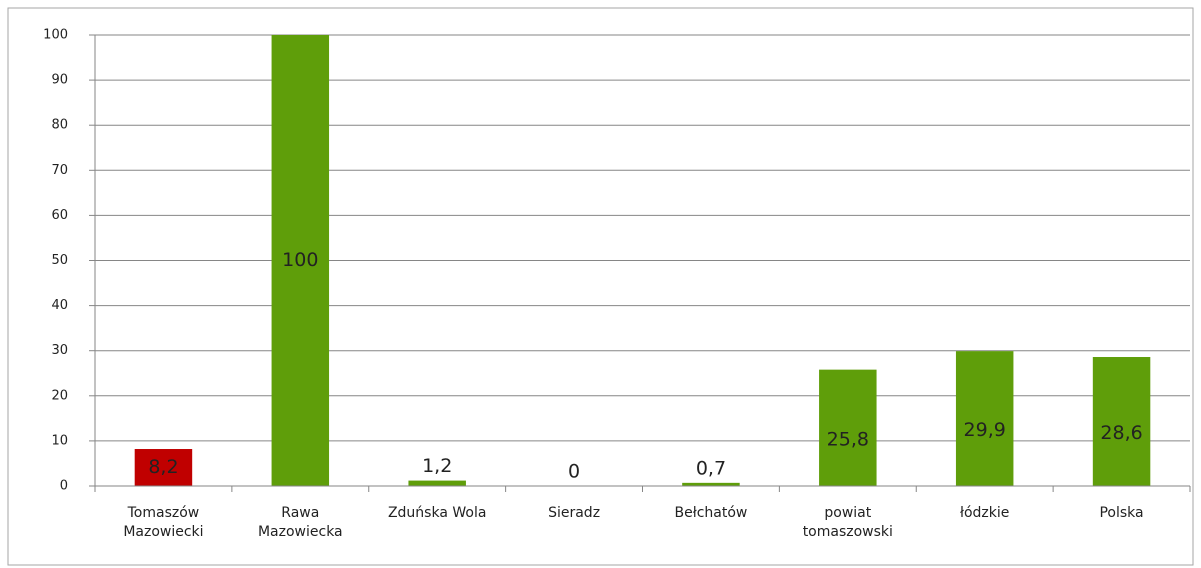 This screenshot has height=568, width=1201. I want to click on y-tick-label: 70, so click(59, 170).